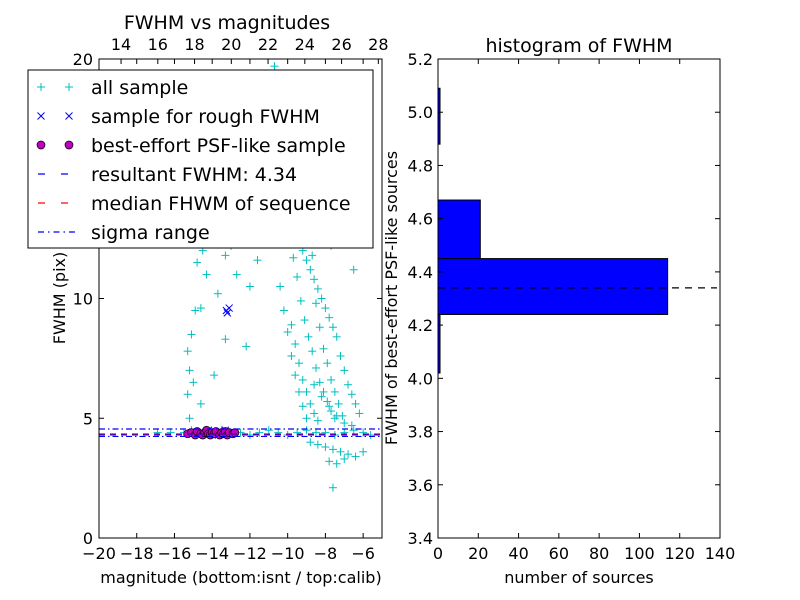 This screenshot has width=800, height=600. I want to click on top-x-tick-label: 28, so click(378, 44).